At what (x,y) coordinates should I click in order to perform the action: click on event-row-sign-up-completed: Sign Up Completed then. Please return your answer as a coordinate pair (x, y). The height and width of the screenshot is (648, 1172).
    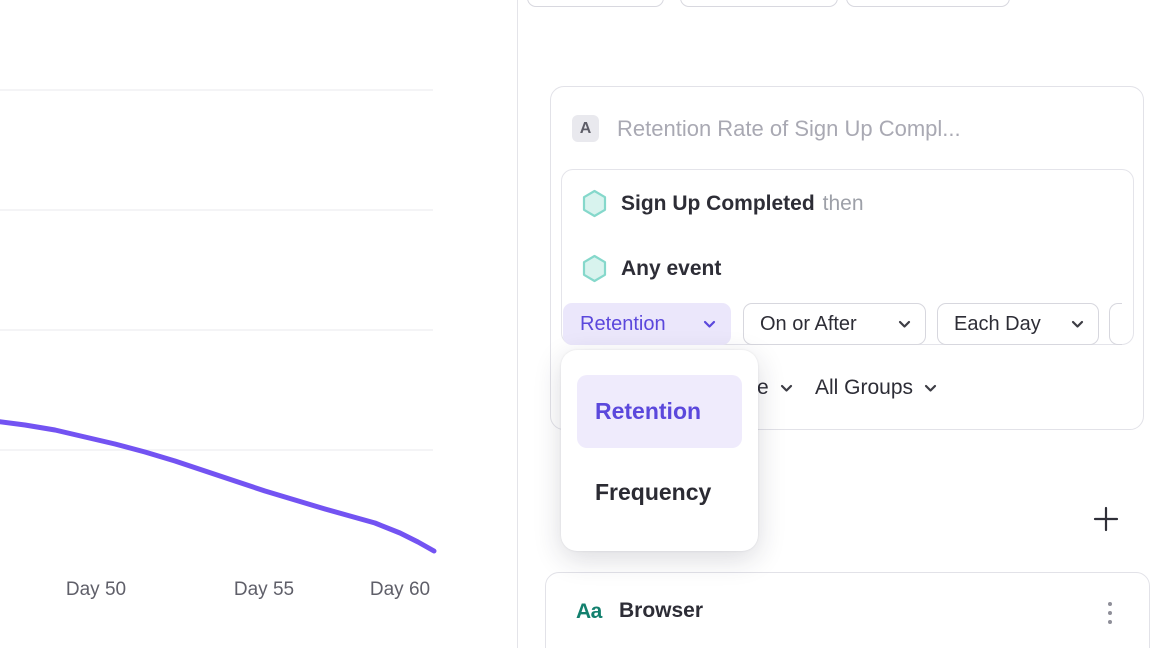
    Looking at the image, I should click on (722, 203).